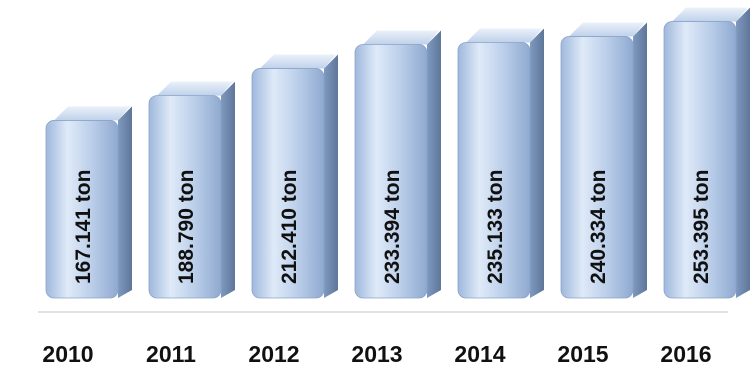 Image resolution: width=756 pixels, height=372 pixels. I want to click on tick-label-2010: 2010, so click(67, 354).